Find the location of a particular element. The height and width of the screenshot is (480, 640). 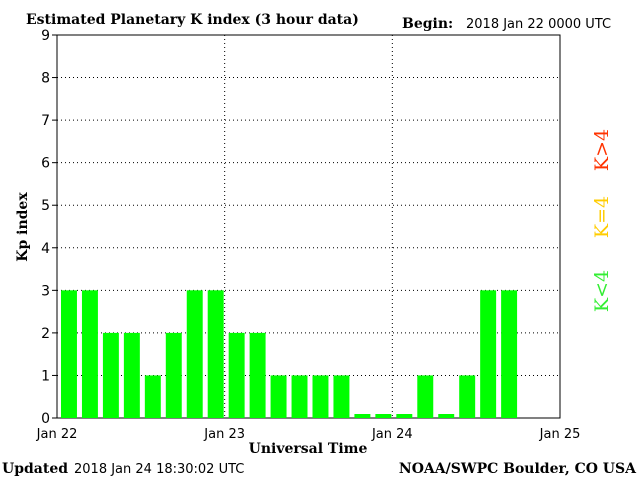

y-tick-label: 1 is located at coordinates (45, 376).